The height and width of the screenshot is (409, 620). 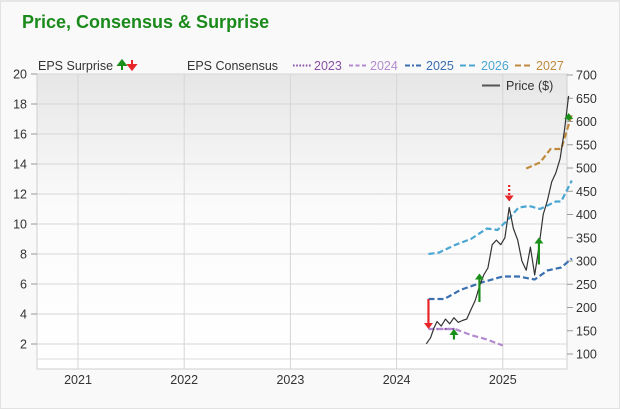 I want to click on legend-surprise-label: EPS Surprise, so click(x=75, y=66).